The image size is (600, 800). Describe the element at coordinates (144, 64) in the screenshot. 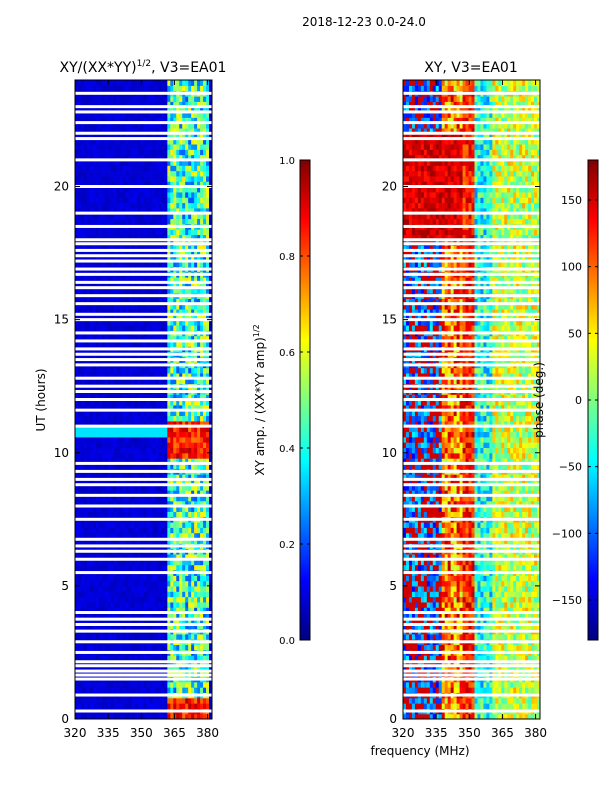

I see `chart-1-title-exp: 1/2` at that location.